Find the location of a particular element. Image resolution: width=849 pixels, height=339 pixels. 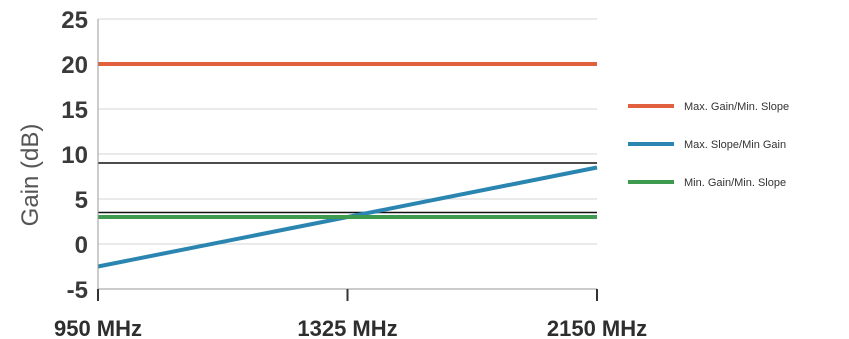

y-tick-label: 10 is located at coordinates (74, 155).